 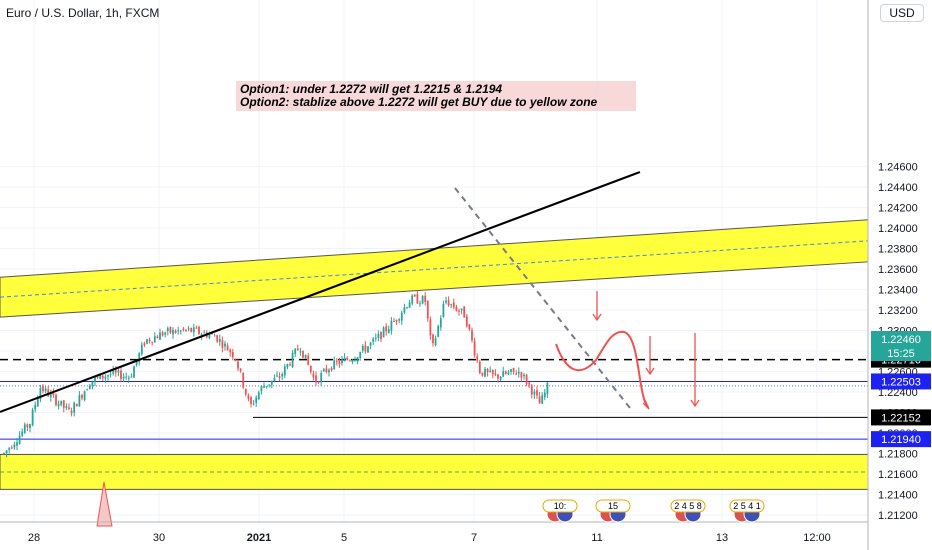 I want to click on currency-button: USD, so click(x=902, y=13).